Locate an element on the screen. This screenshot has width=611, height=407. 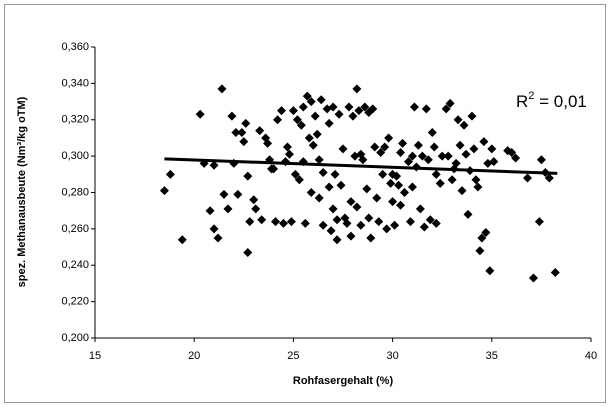
y-tick-label: 0,240 is located at coordinates (75, 265).